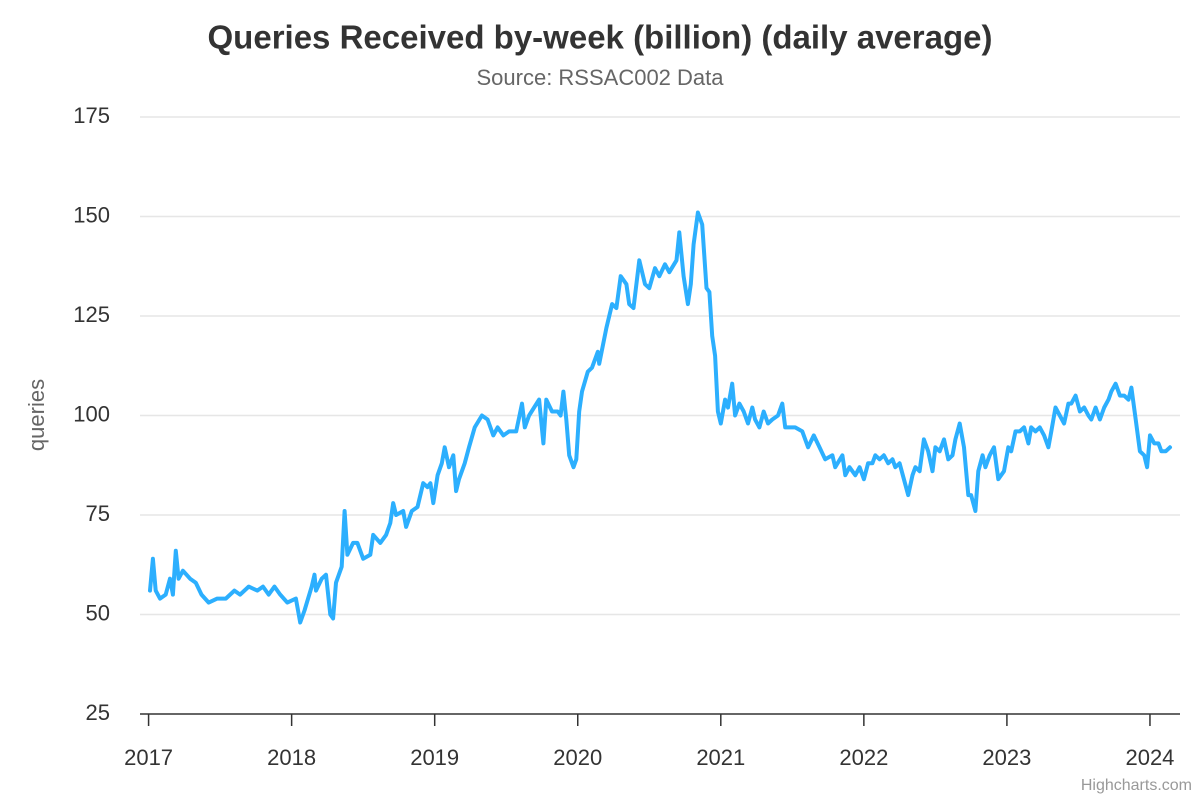 The height and width of the screenshot is (800, 1200). Describe the element at coordinates (98, 612) in the screenshot. I see `y-tick-label: 50` at that location.